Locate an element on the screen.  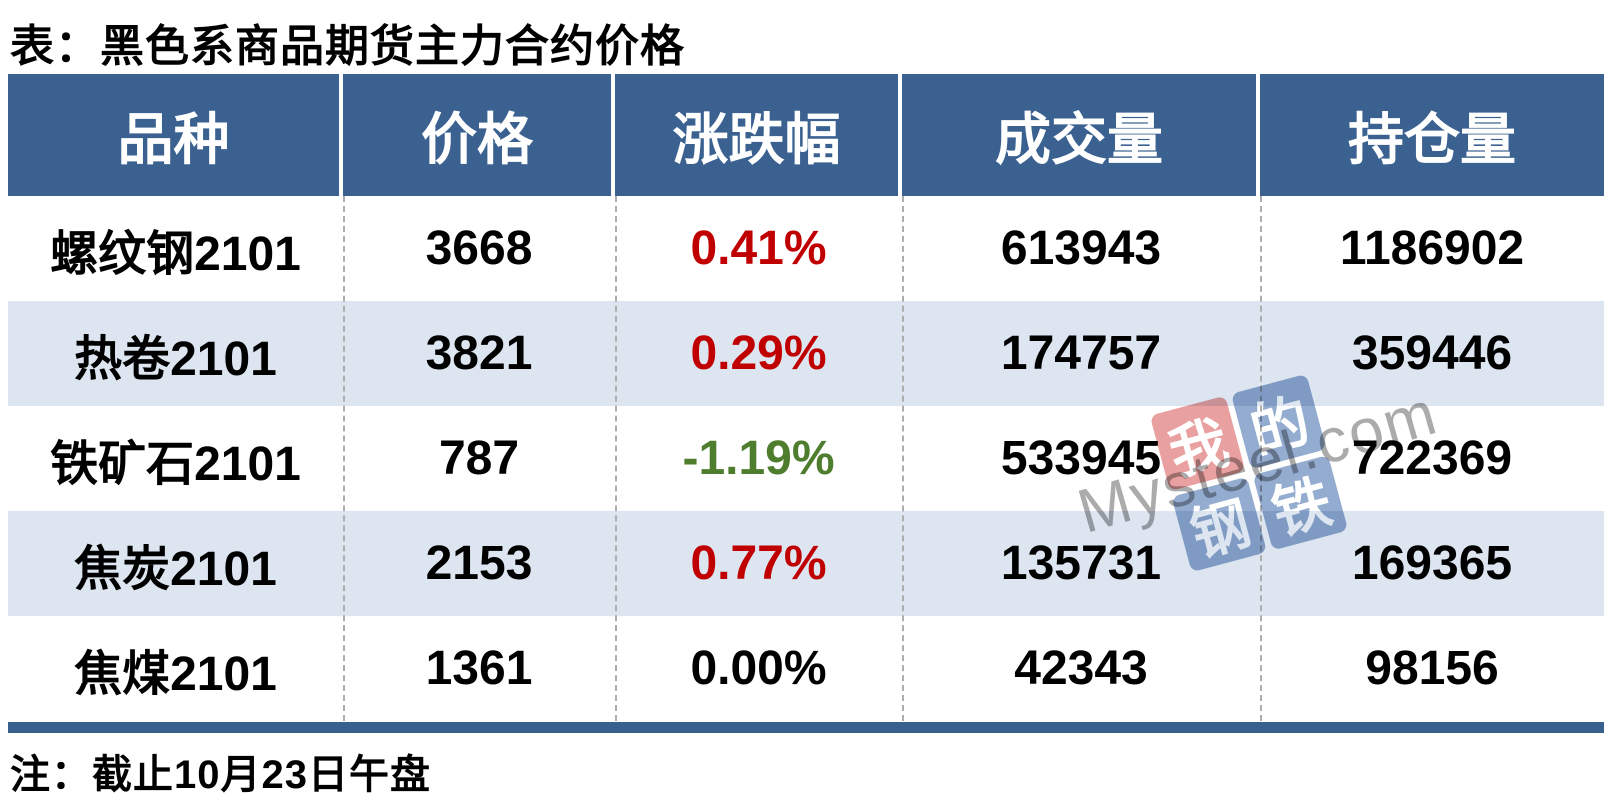
change-cell: 0.77% is located at coordinates (758, 563).